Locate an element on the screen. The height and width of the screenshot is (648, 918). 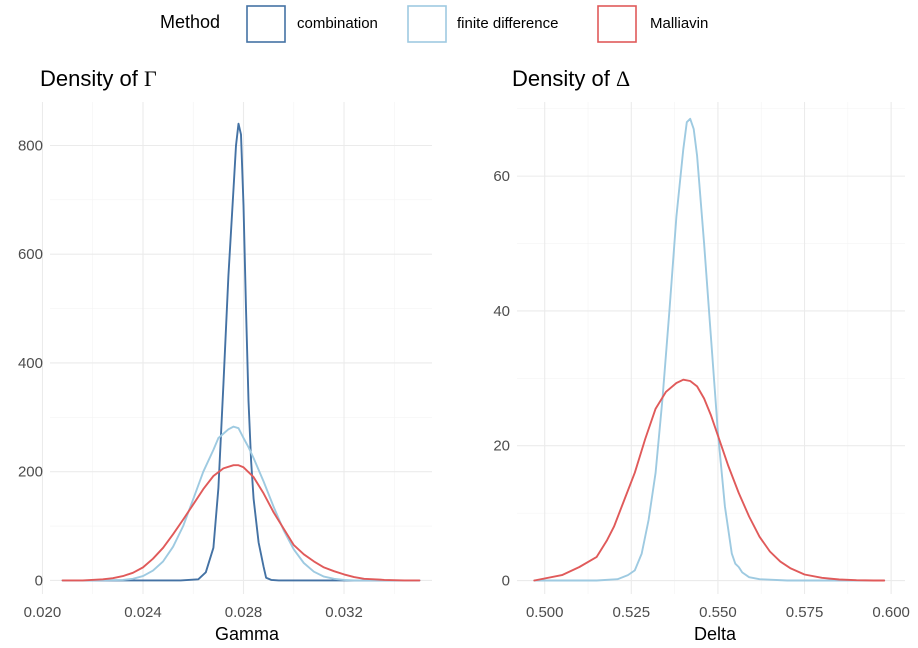
legend-item-finite-difference: finite difference is located at coordinates (482, 24).